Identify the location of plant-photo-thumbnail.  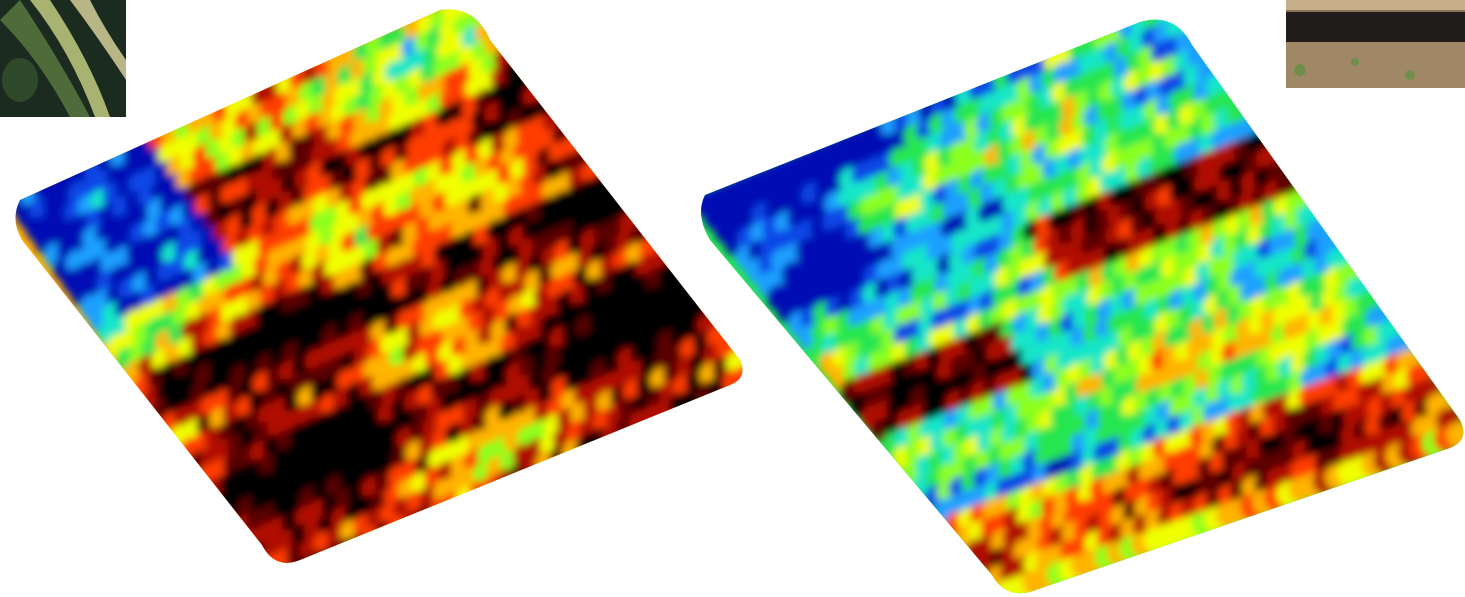
(63, 58).